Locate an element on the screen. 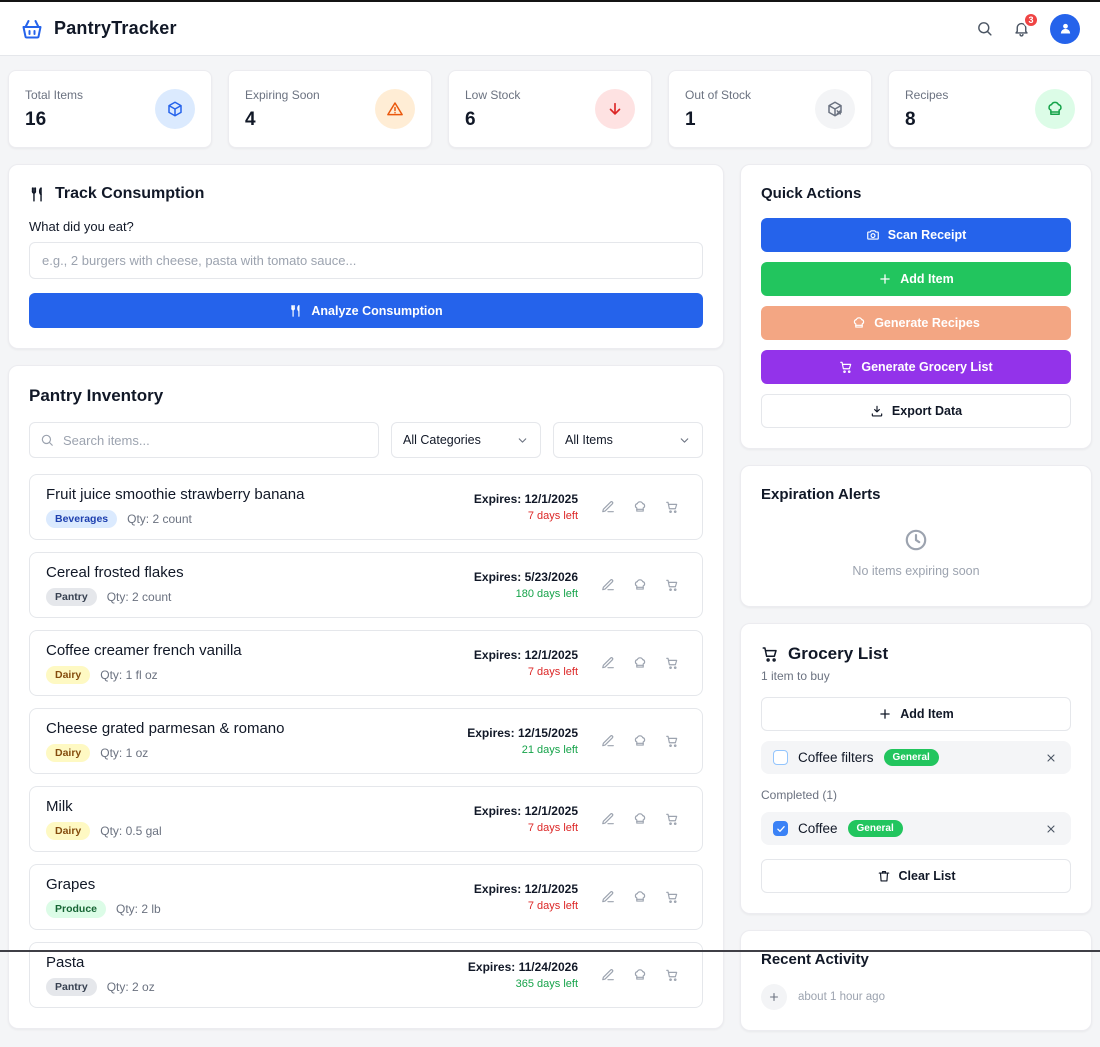  close-icon is located at coordinates (1051, 758).